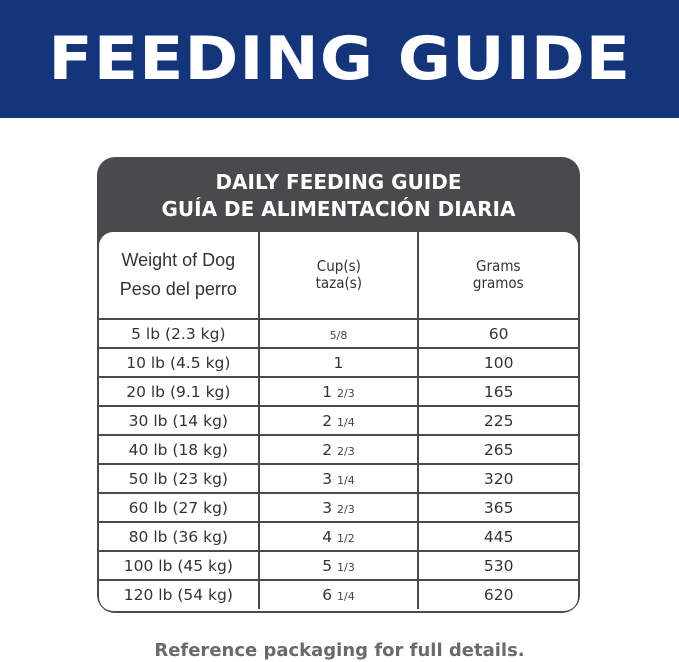 This screenshot has width=679, height=662. Describe the element at coordinates (179, 275) in the screenshot. I see `header-weight: Weight of Dog Peso del perro` at that location.